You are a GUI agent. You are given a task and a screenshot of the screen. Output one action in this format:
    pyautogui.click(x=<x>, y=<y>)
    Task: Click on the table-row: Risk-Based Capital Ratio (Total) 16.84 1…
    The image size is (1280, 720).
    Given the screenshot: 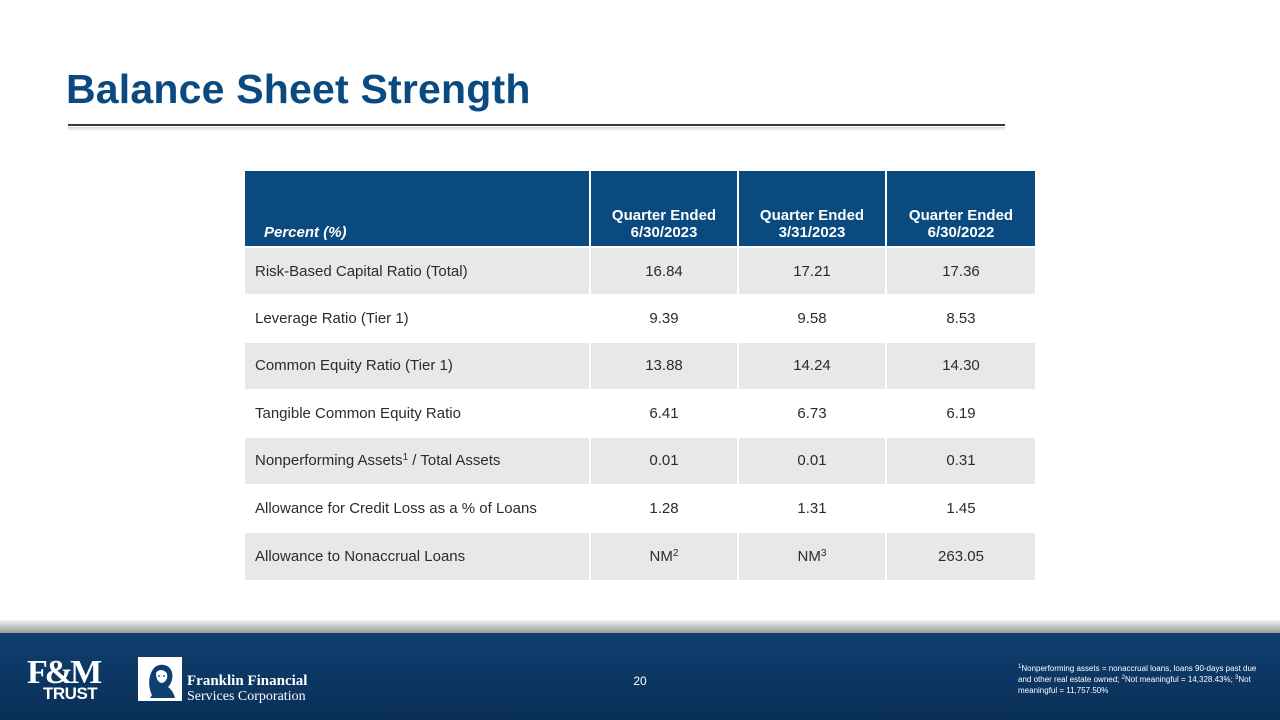 What is the action you would take?
    pyautogui.click(x=640, y=270)
    